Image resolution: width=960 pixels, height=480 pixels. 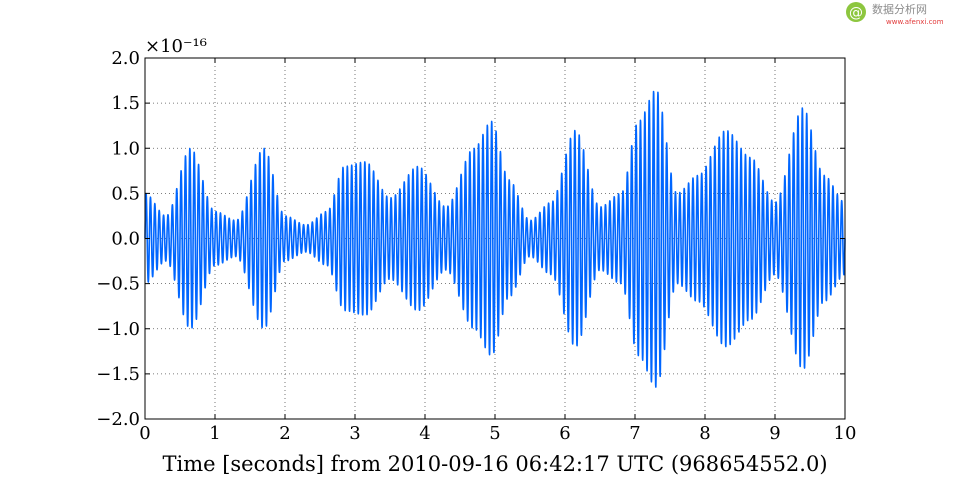 I want to click on afenxi-logo-icon, so click(x=856, y=12).